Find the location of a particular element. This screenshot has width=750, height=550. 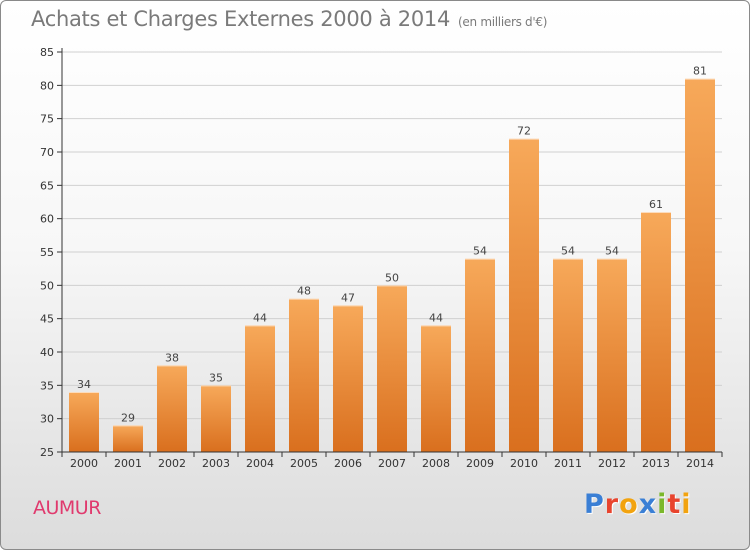

data-label: 29 is located at coordinates (128, 417).